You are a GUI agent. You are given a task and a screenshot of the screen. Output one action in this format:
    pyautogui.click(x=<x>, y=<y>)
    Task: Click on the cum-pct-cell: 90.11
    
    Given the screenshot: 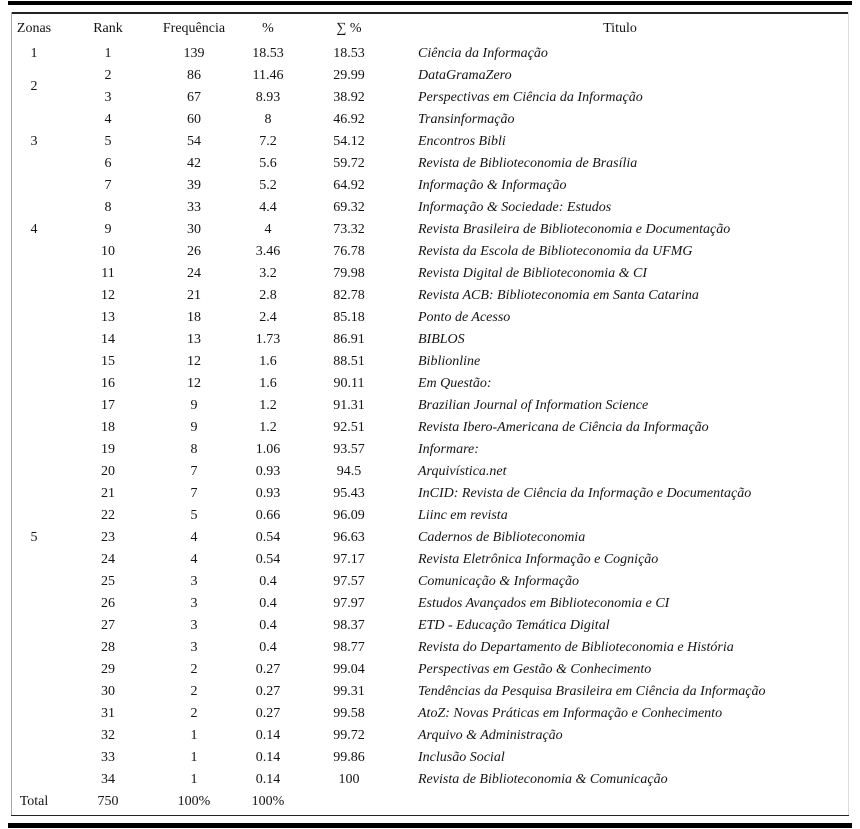 What is the action you would take?
    pyautogui.click(x=349, y=383)
    